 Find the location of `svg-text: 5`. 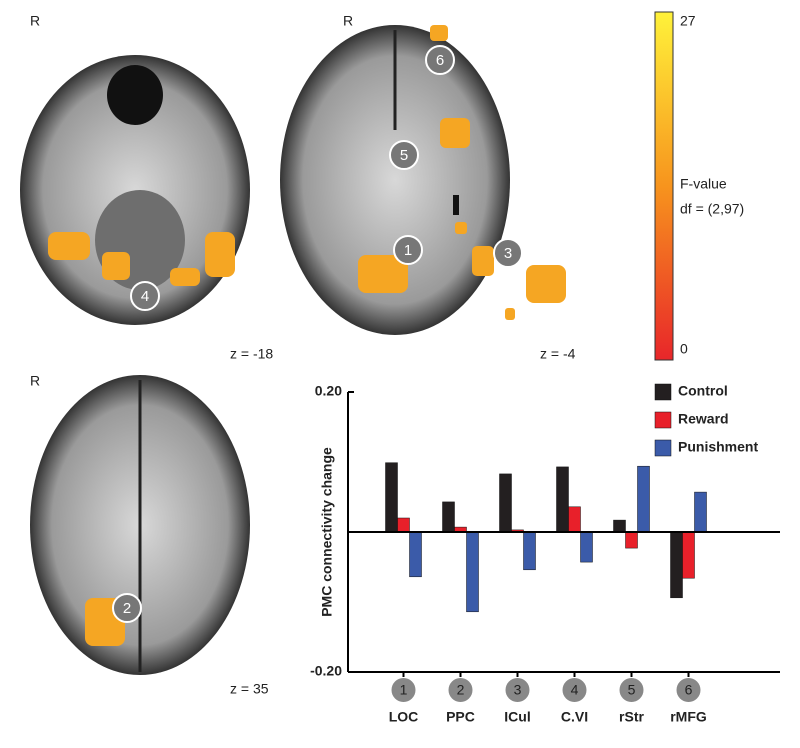

svg-text: 5 is located at coordinates (404, 155).